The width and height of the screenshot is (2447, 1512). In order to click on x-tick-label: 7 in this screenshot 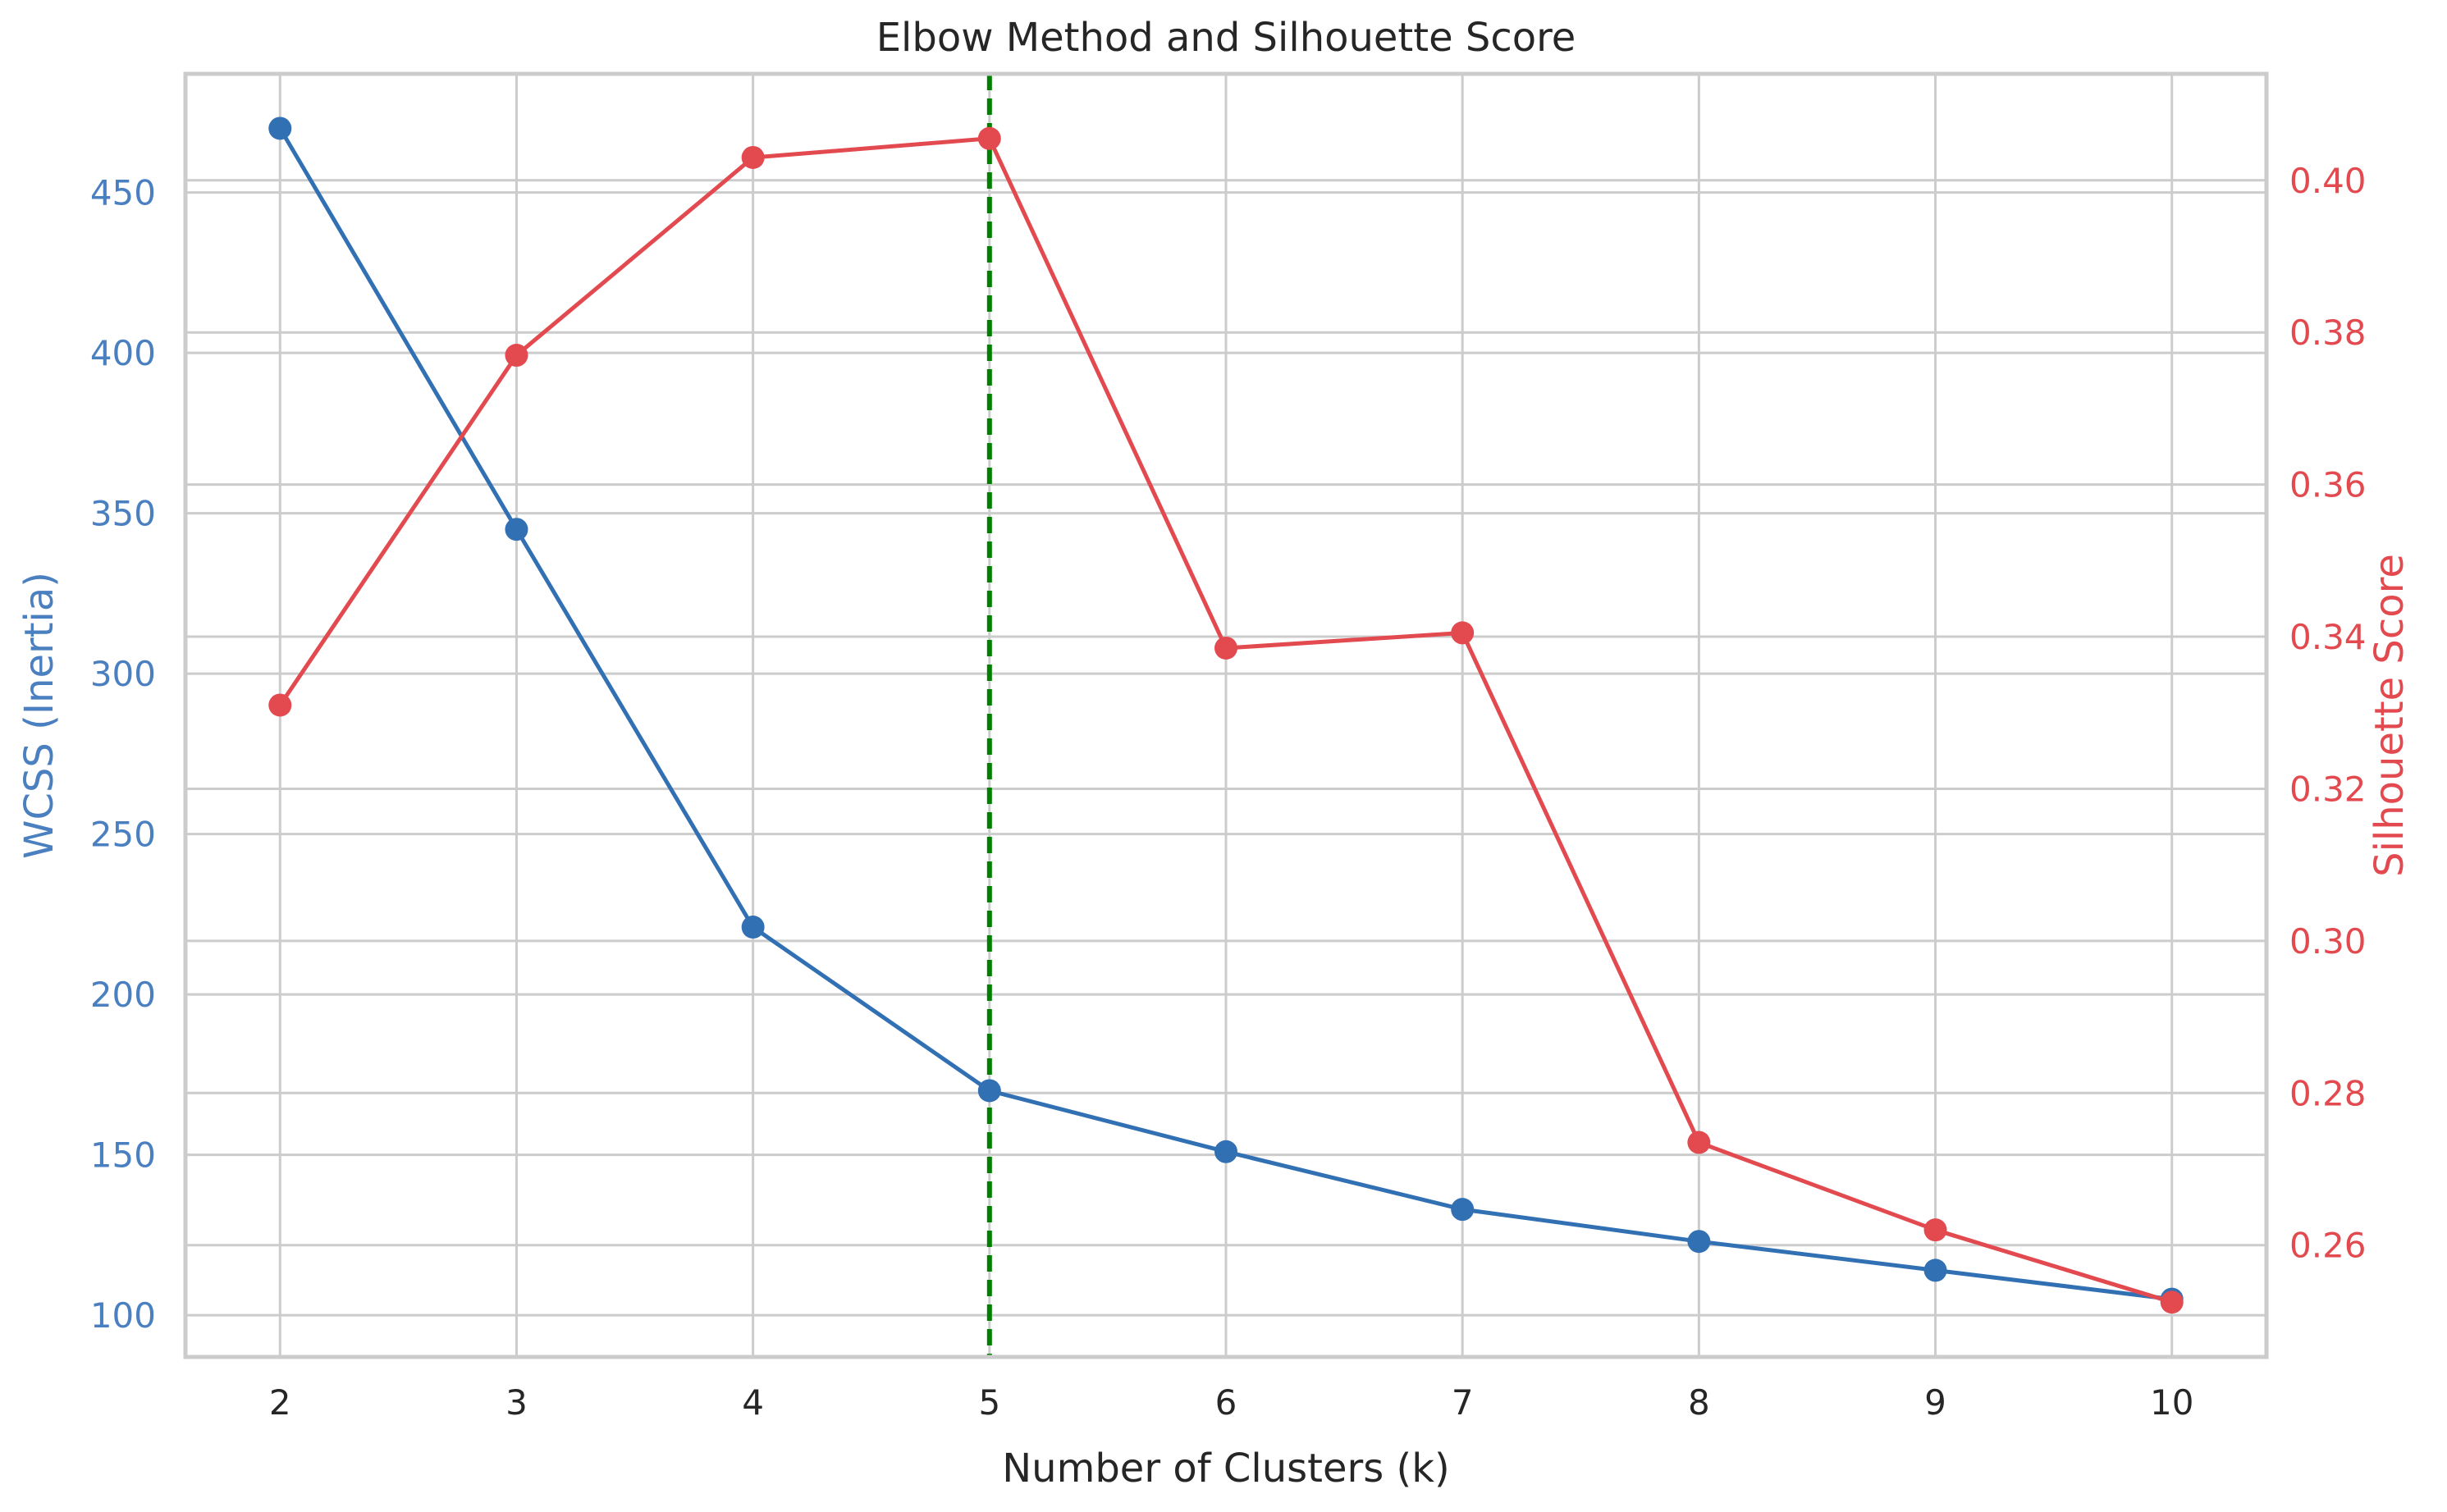, I will do `click(1463, 1402)`.